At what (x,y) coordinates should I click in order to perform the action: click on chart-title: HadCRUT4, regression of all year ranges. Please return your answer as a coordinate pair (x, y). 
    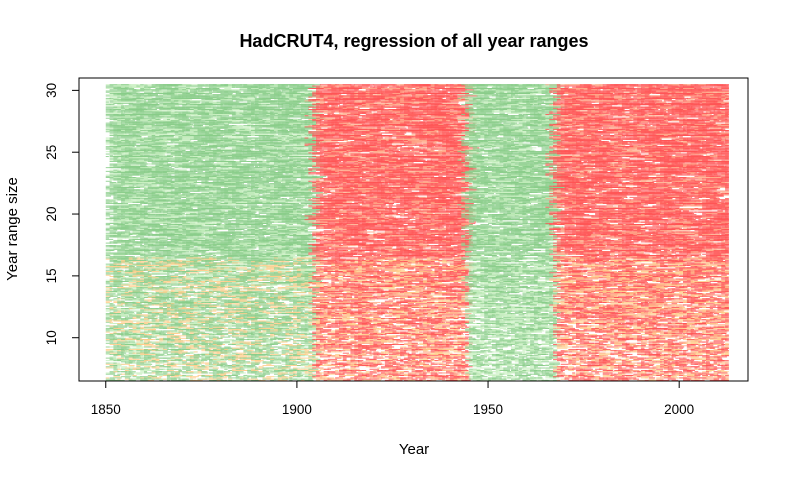
    Looking at the image, I should click on (413, 41).